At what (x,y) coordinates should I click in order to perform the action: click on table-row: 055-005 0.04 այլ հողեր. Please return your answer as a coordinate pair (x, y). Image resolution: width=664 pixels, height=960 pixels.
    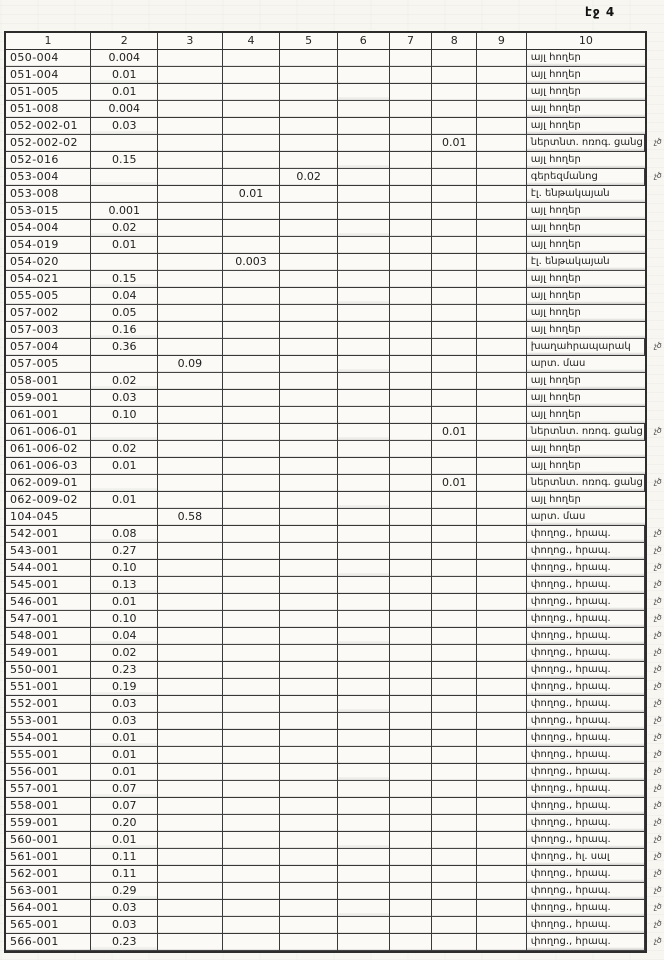
    Looking at the image, I should click on (326, 296).